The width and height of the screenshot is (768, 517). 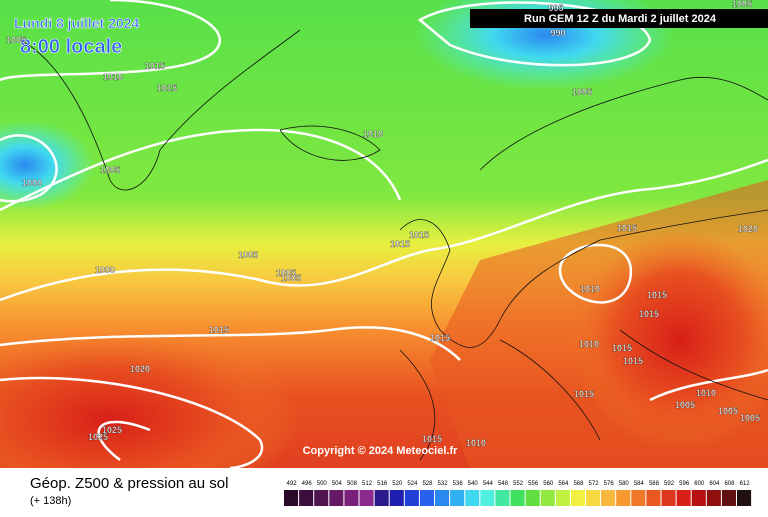 What do you see at coordinates (71, 47) in the screenshot?
I see `valid-time: 8:00 locale` at bounding box center [71, 47].